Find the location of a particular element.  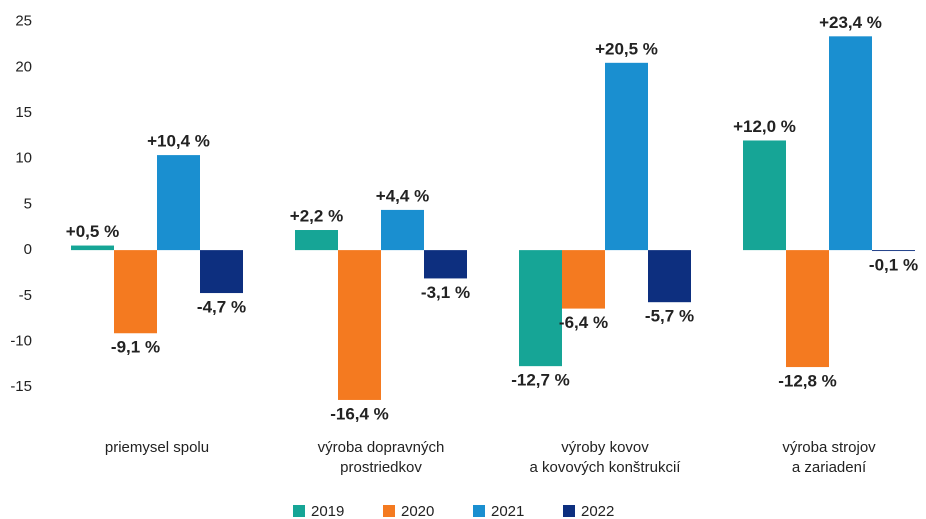

value-label: -4,7 % is located at coordinates (221, 307).